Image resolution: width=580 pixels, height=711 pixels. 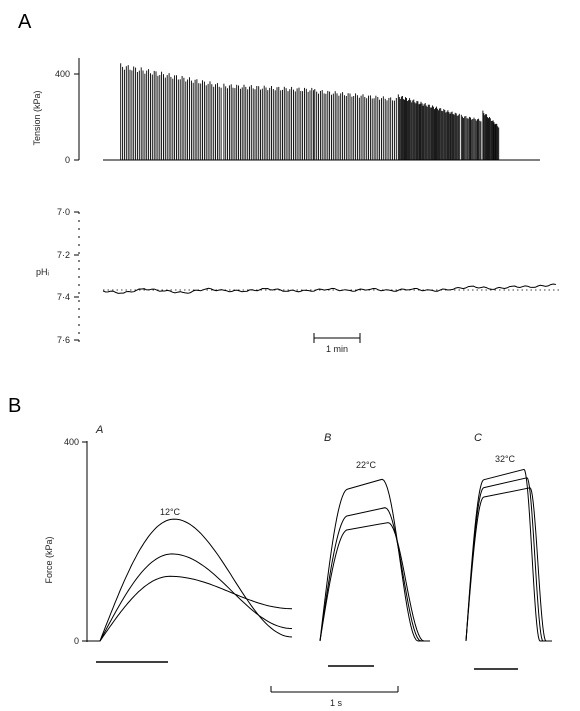 I want to click on time-scale-label-1s: 1 s, so click(x=336, y=703).